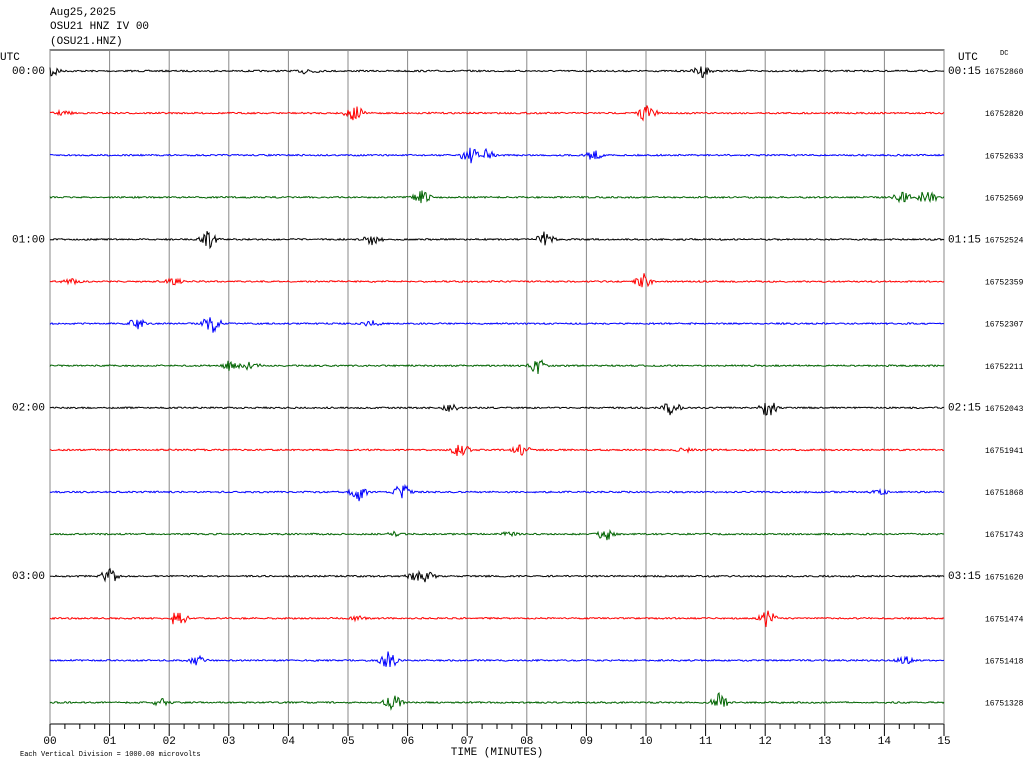  I want to click on x-tick-label: 08, so click(526, 742).